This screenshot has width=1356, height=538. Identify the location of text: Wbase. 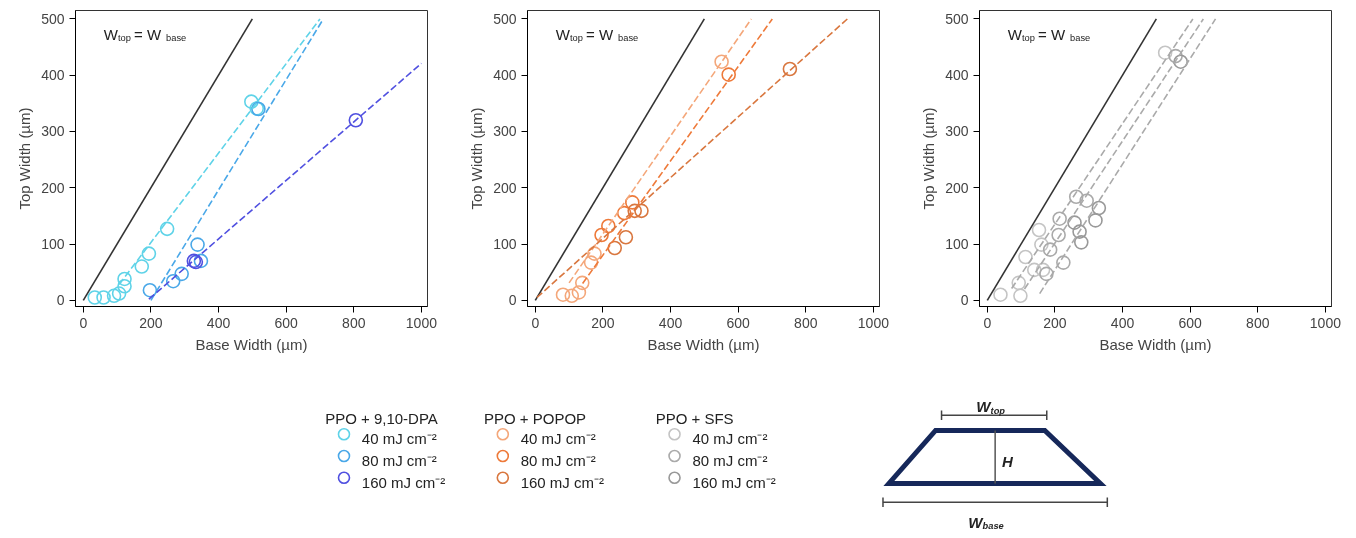
(986, 522).